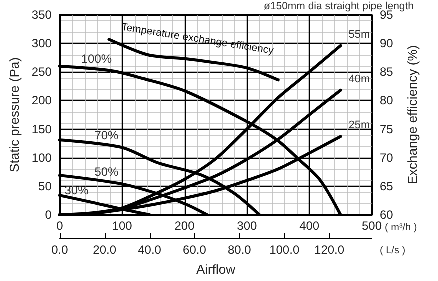 The height and width of the screenshot is (281, 438). I want to click on x2-tick-label: 80.0, so click(240, 250).